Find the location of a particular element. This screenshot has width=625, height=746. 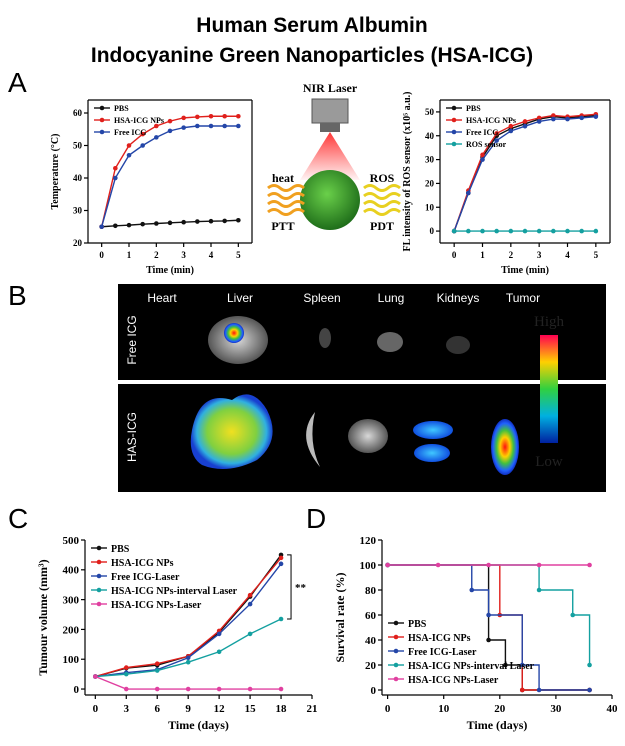

y-axis-label: Temperature (°C) is located at coordinates (55, 172).